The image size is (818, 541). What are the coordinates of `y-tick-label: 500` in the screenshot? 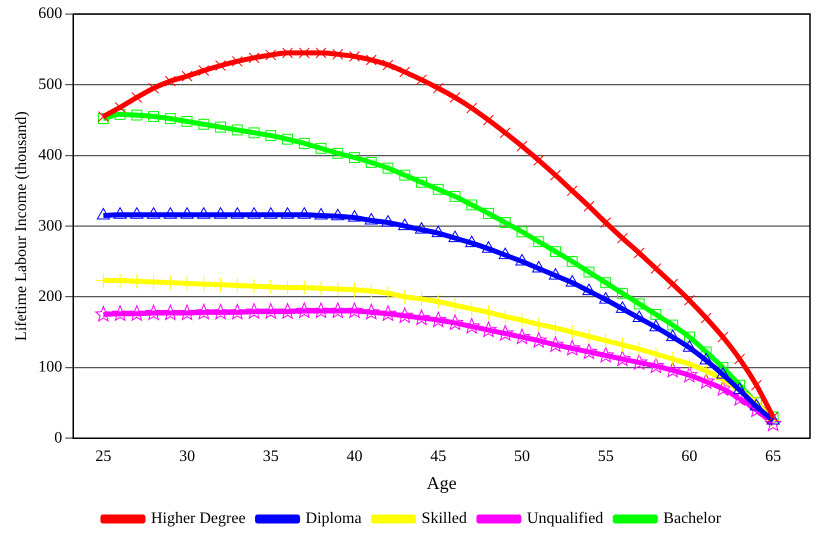 It's located at (50, 84).